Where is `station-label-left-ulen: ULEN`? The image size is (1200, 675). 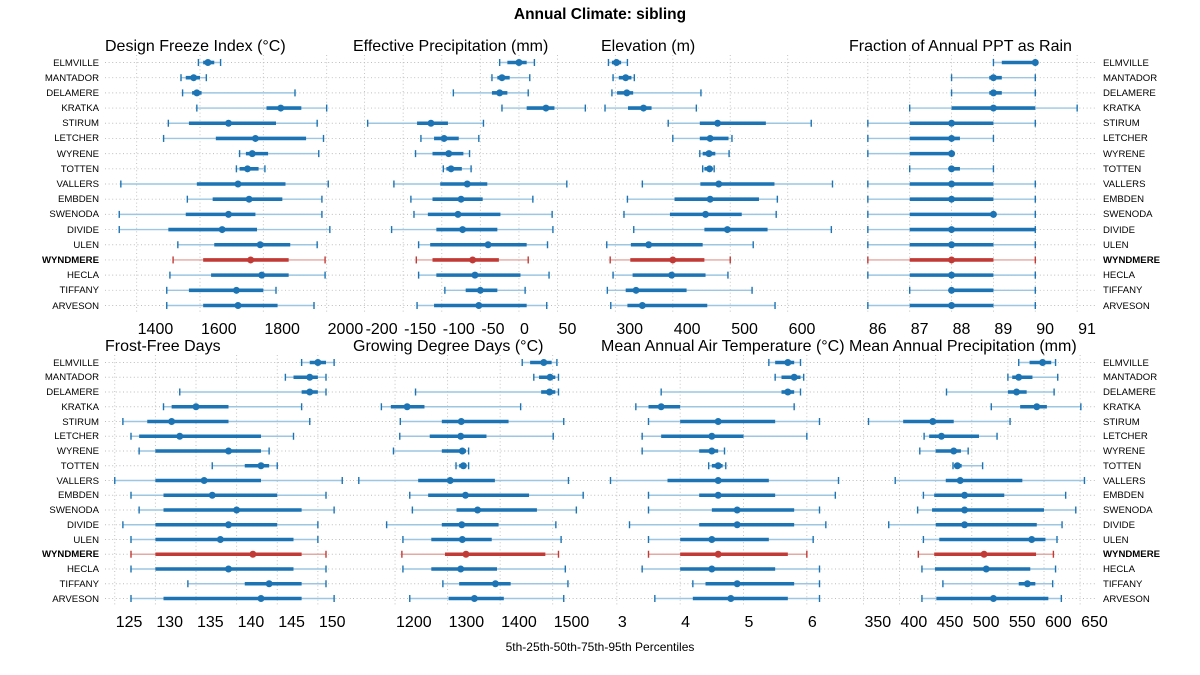
station-label-left-ulen: ULEN is located at coordinates (86, 245).